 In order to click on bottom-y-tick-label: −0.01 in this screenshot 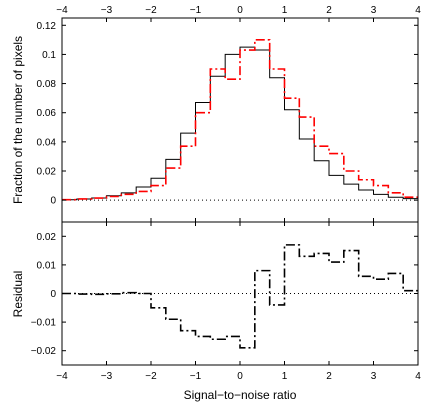, I will do `click(44, 323)`.